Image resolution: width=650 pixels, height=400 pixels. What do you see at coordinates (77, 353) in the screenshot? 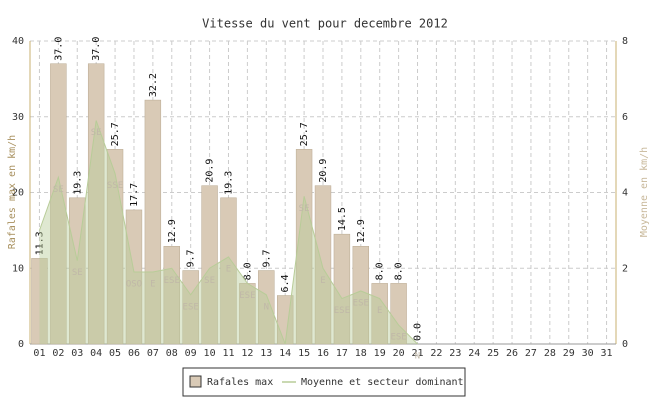
I see `x-tick-label: 03` at bounding box center [77, 353].